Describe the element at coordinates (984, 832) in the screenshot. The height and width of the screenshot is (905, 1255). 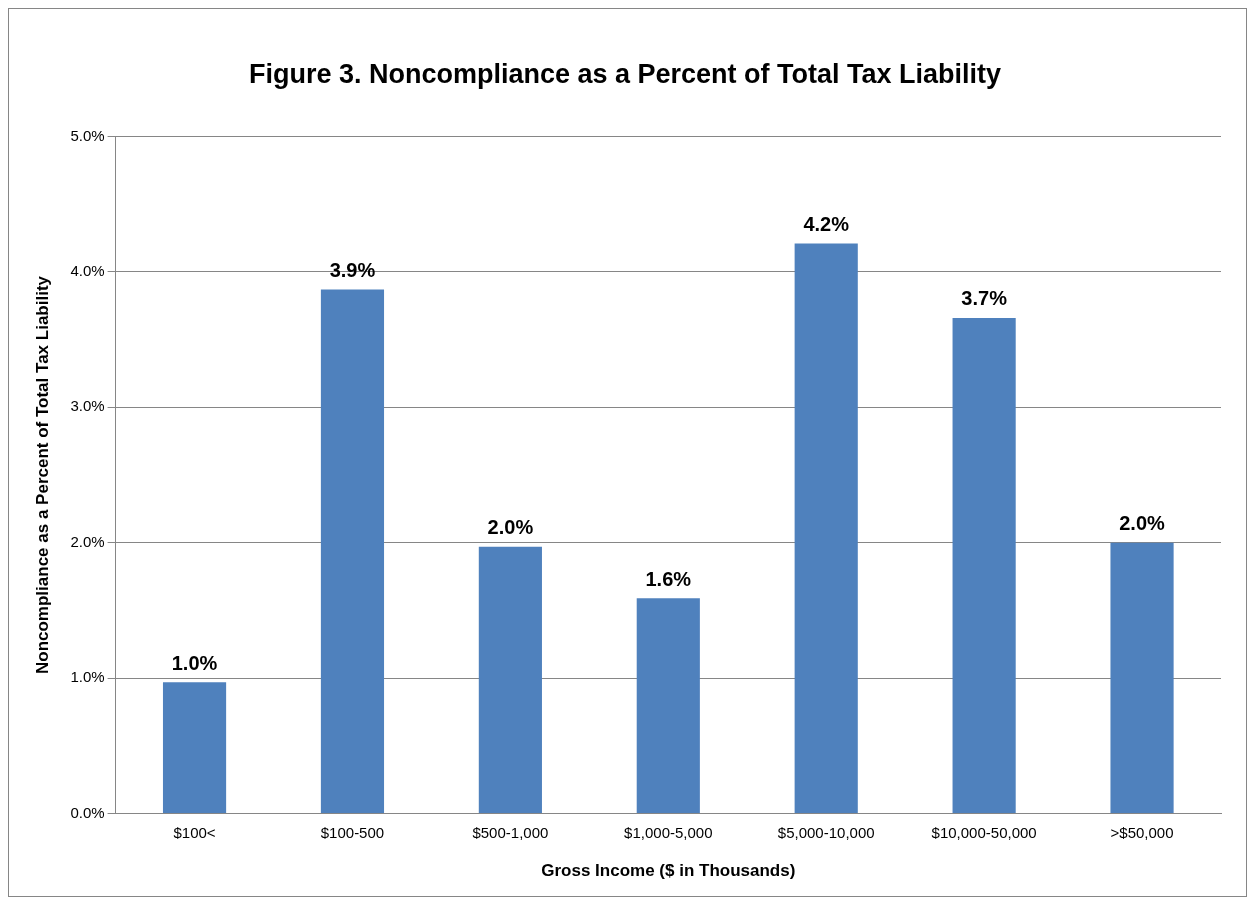
I see `x-tick-label: $10,000-50,000` at that location.